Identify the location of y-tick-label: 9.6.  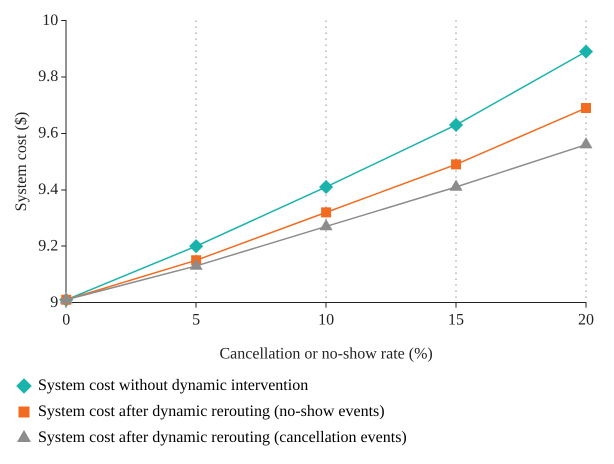
(48, 133).